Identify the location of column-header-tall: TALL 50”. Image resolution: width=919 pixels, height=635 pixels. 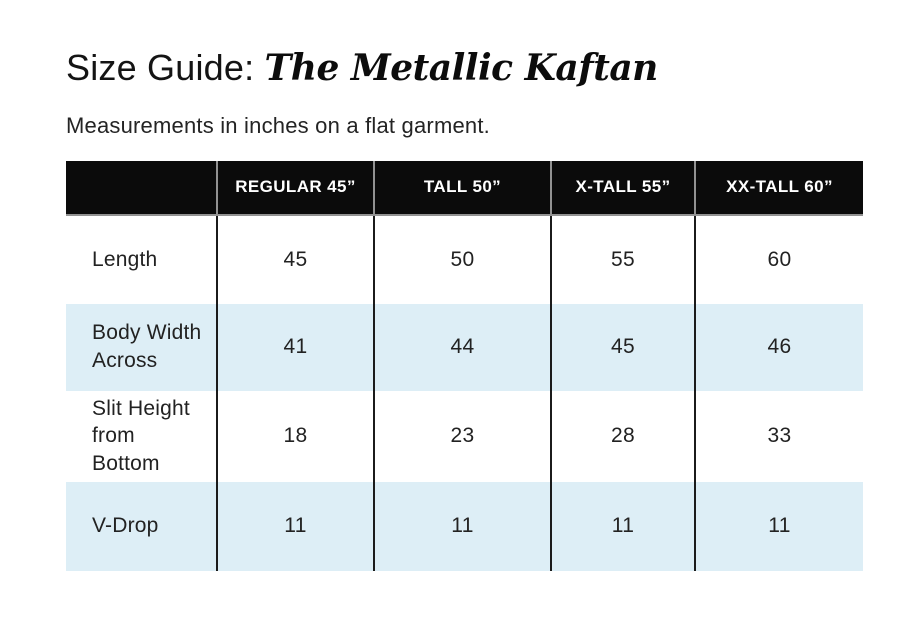
(461, 188).